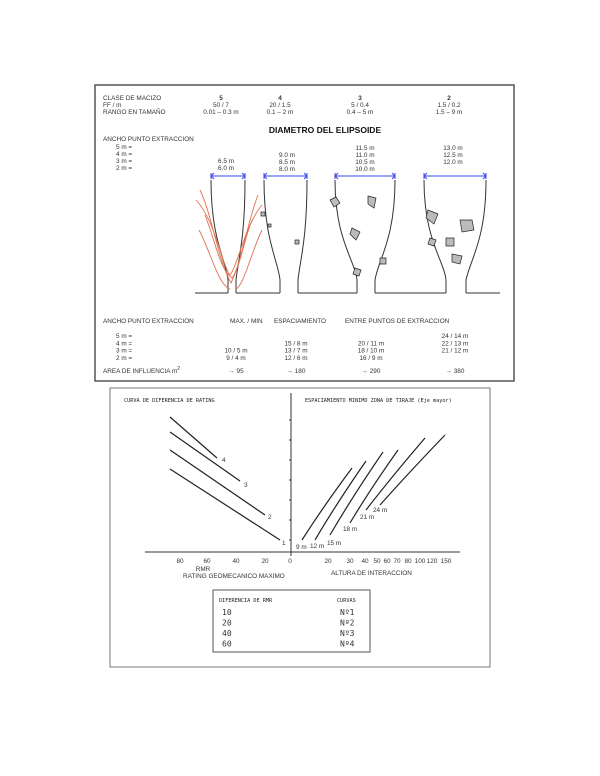 Image resolution: width=600 pixels, height=776 pixels. I want to click on x-tick-right: 40, so click(365, 561).